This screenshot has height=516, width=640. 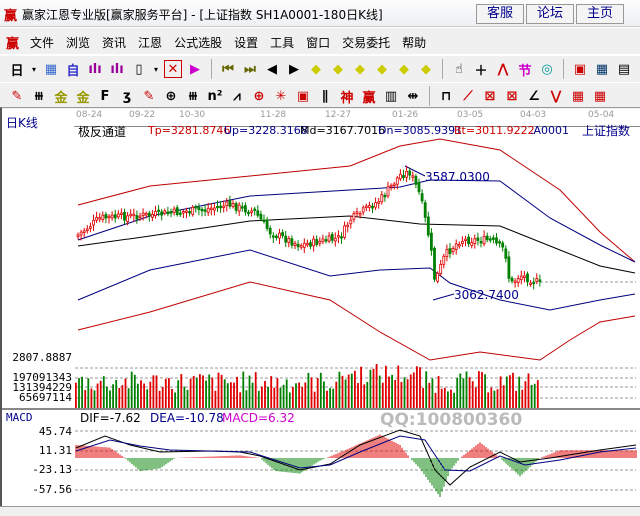 What do you see at coordinates (347, 98) in the screenshot?
I see `god-icon: 神` at bounding box center [347, 98].